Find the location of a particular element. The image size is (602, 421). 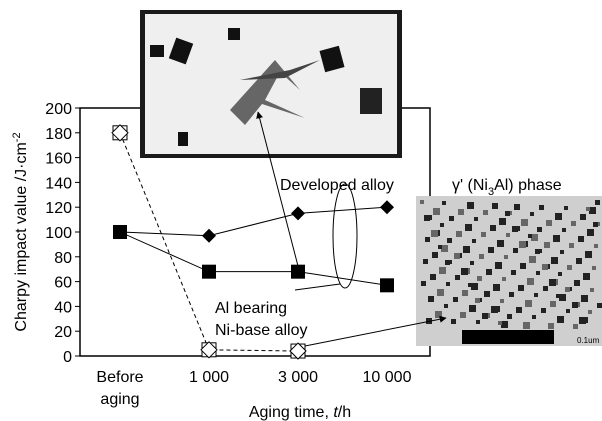

x-tick-label: 10 000 is located at coordinates (387, 377).